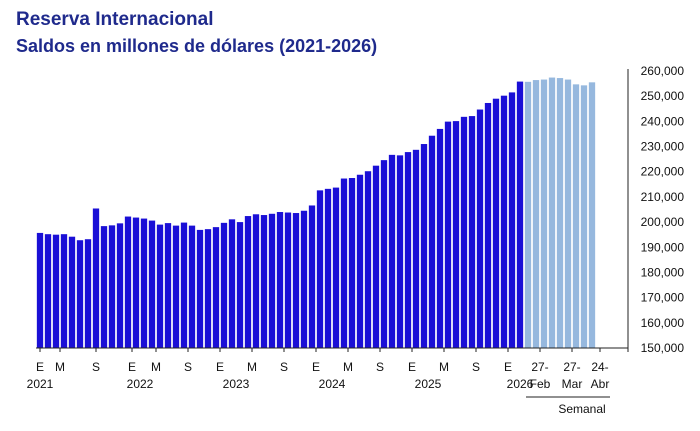  I want to click on x-tick-label: Abr, so click(600, 384).